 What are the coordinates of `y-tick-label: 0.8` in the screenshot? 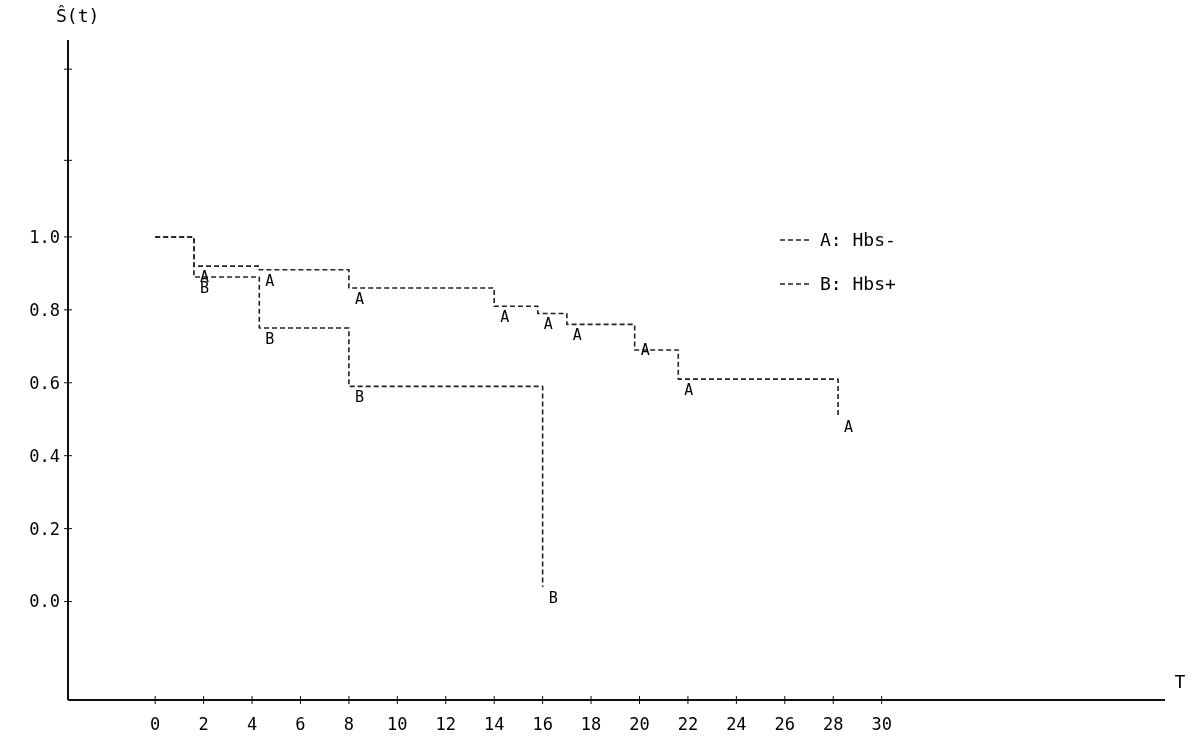 It's located at (44, 309).